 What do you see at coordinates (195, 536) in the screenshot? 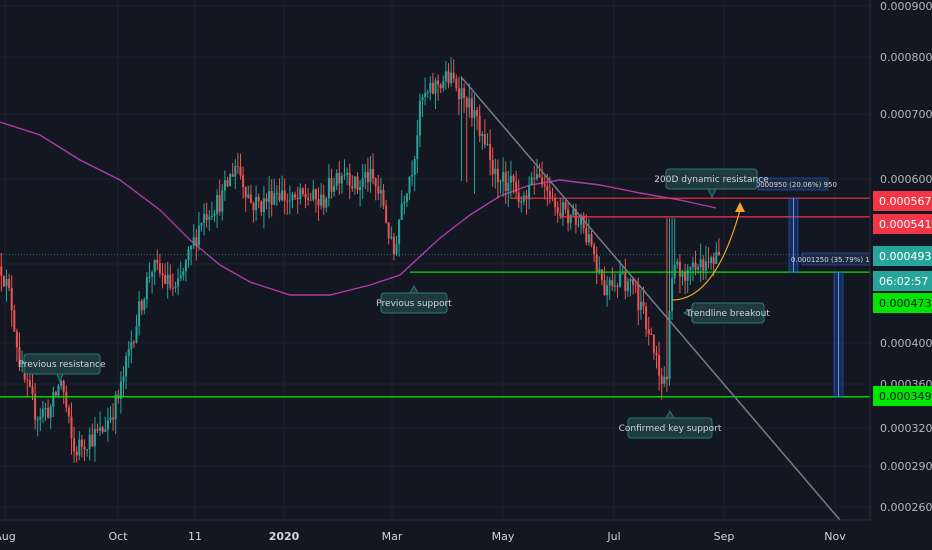
I see `time-tick-2: 11` at bounding box center [195, 536].